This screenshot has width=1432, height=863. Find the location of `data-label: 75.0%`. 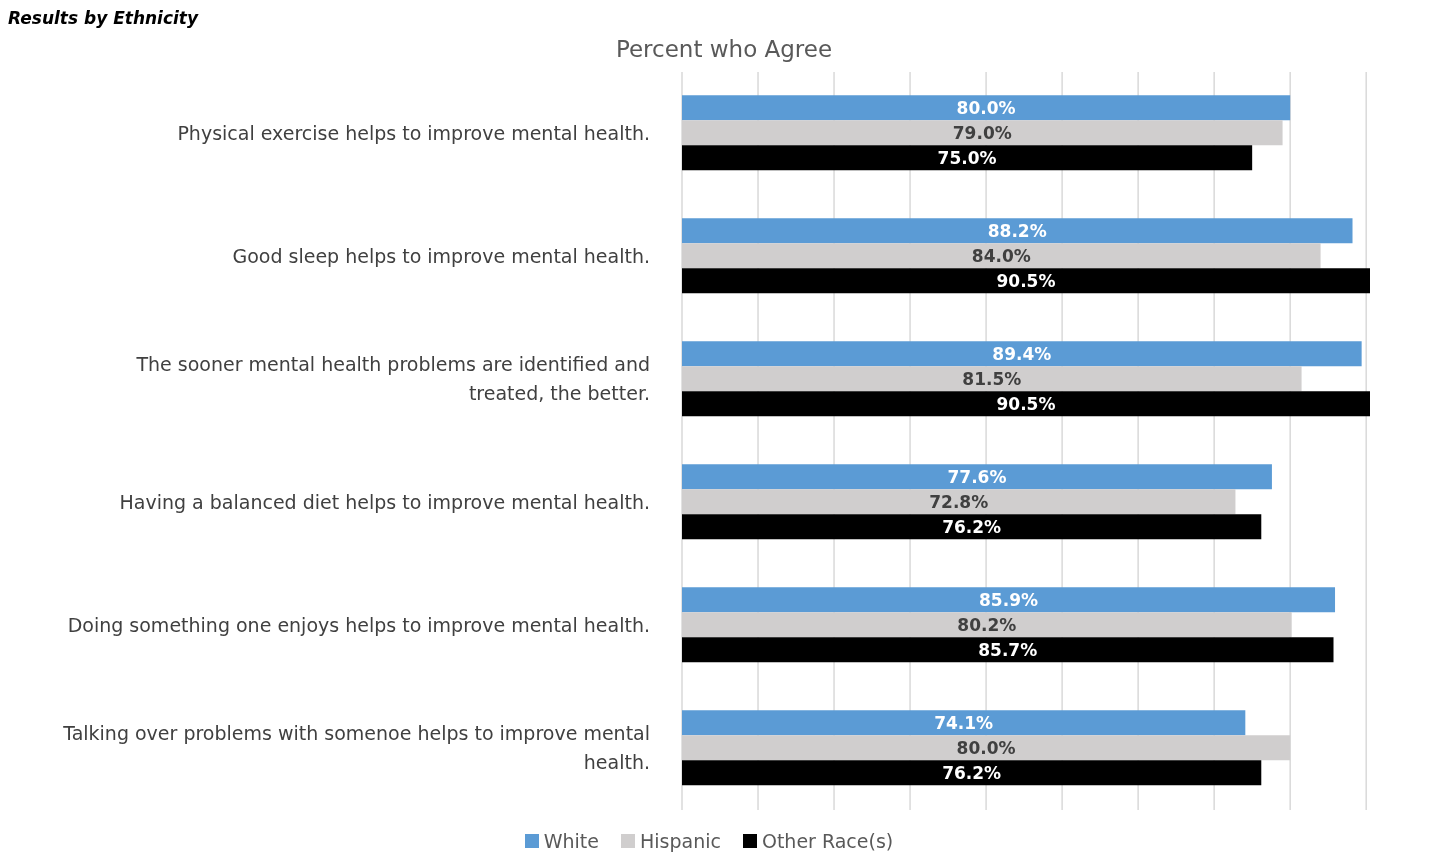

data-label: 75.0% is located at coordinates (967, 157).